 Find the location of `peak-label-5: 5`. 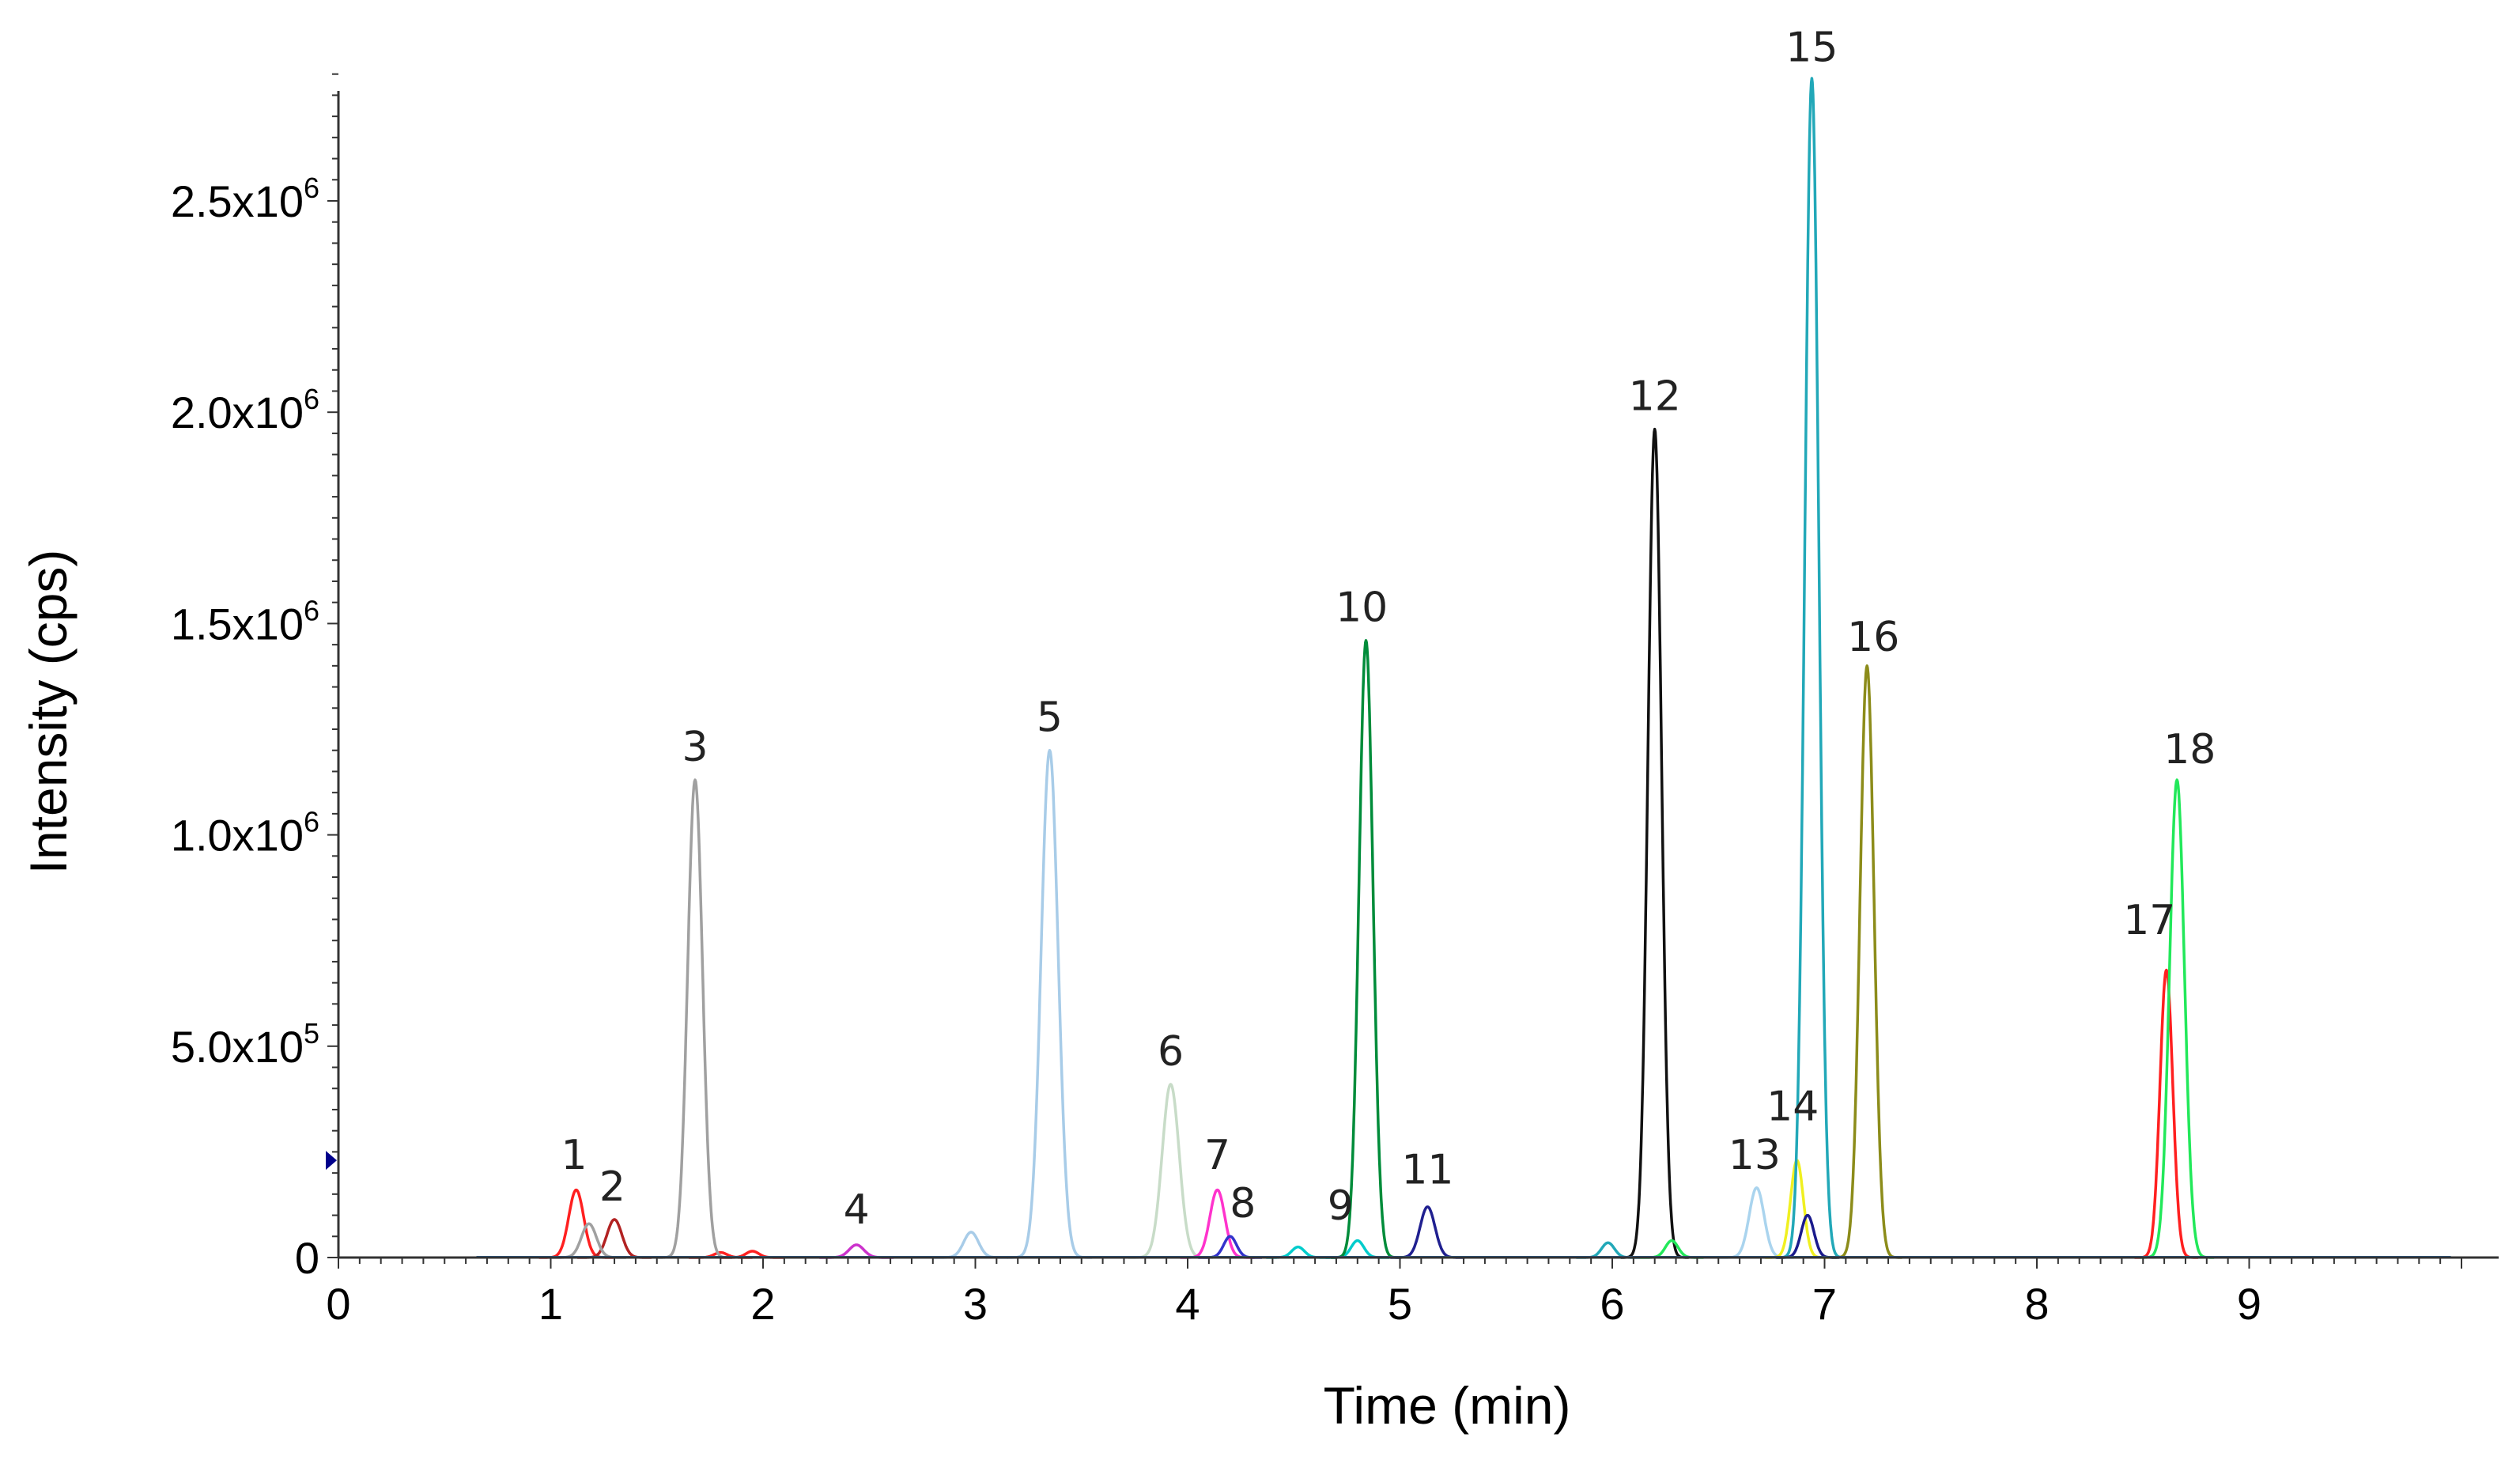

peak-label-5: 5 is located at coordinates (1050, 718).